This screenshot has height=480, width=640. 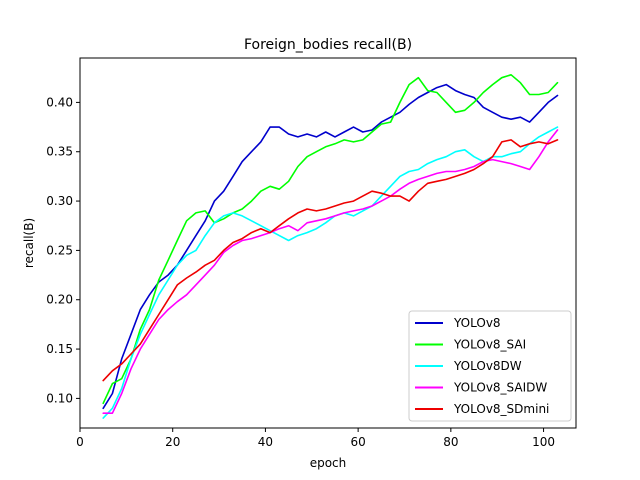 What do you see at coordinates (500, 388) in the screenshot?
I see `legend-label: YOLOv8_SAIDW` at bounding box center [500, 388].